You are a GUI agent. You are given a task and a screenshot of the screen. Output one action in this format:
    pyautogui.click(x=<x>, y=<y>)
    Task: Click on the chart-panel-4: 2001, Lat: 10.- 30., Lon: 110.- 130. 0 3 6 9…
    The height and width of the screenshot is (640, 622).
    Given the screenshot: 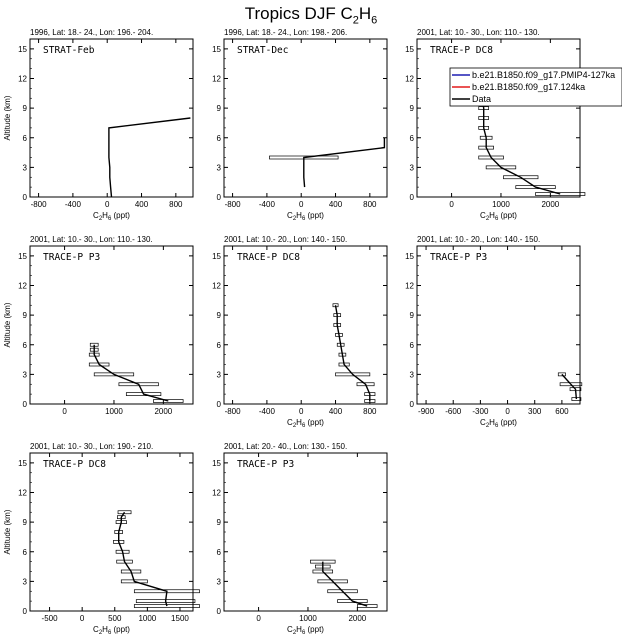 What is the action you would take?
    pyautogui.click(x=98, y=325)
    